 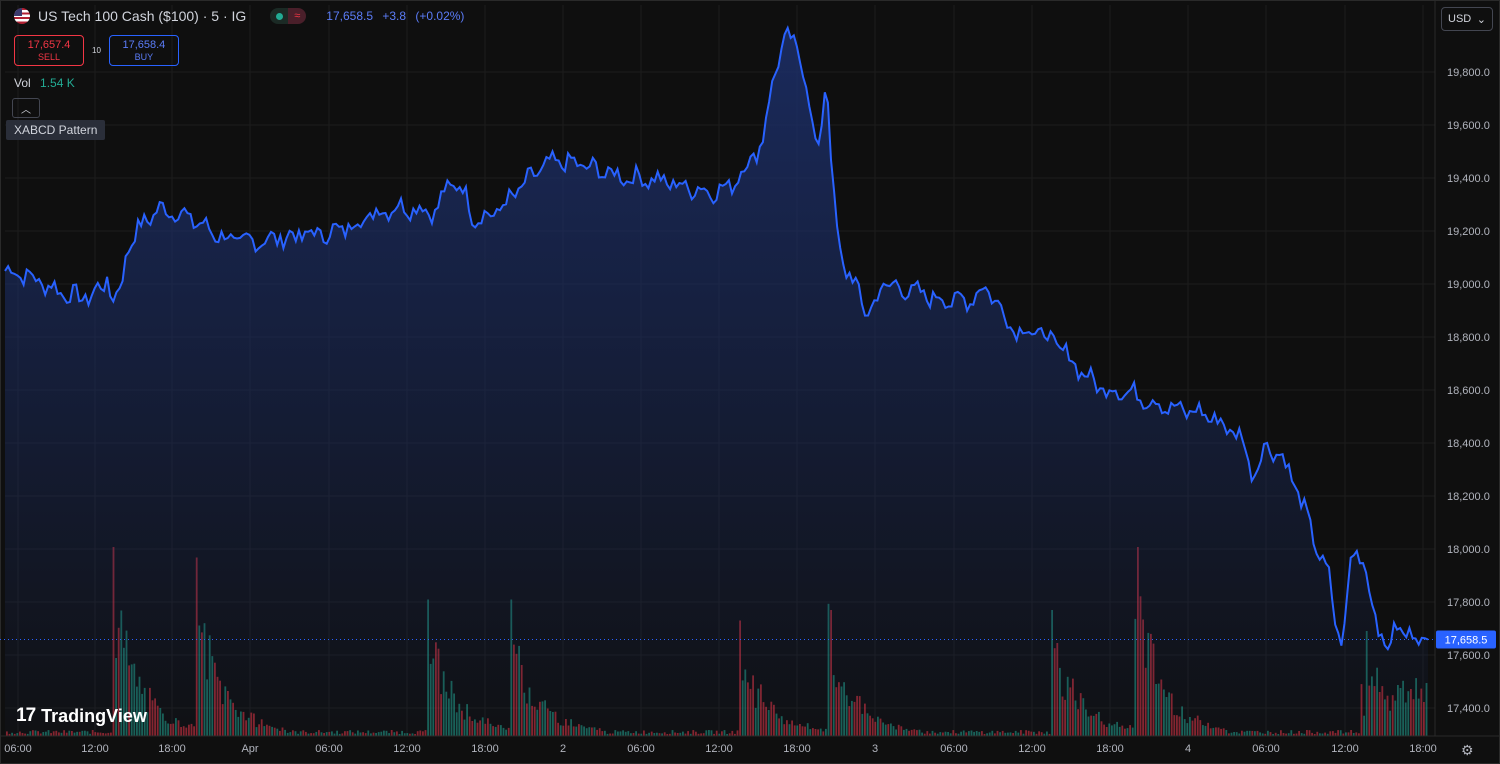 I want to click on gear-icon: ⚙, so click(x=1467, y=750).